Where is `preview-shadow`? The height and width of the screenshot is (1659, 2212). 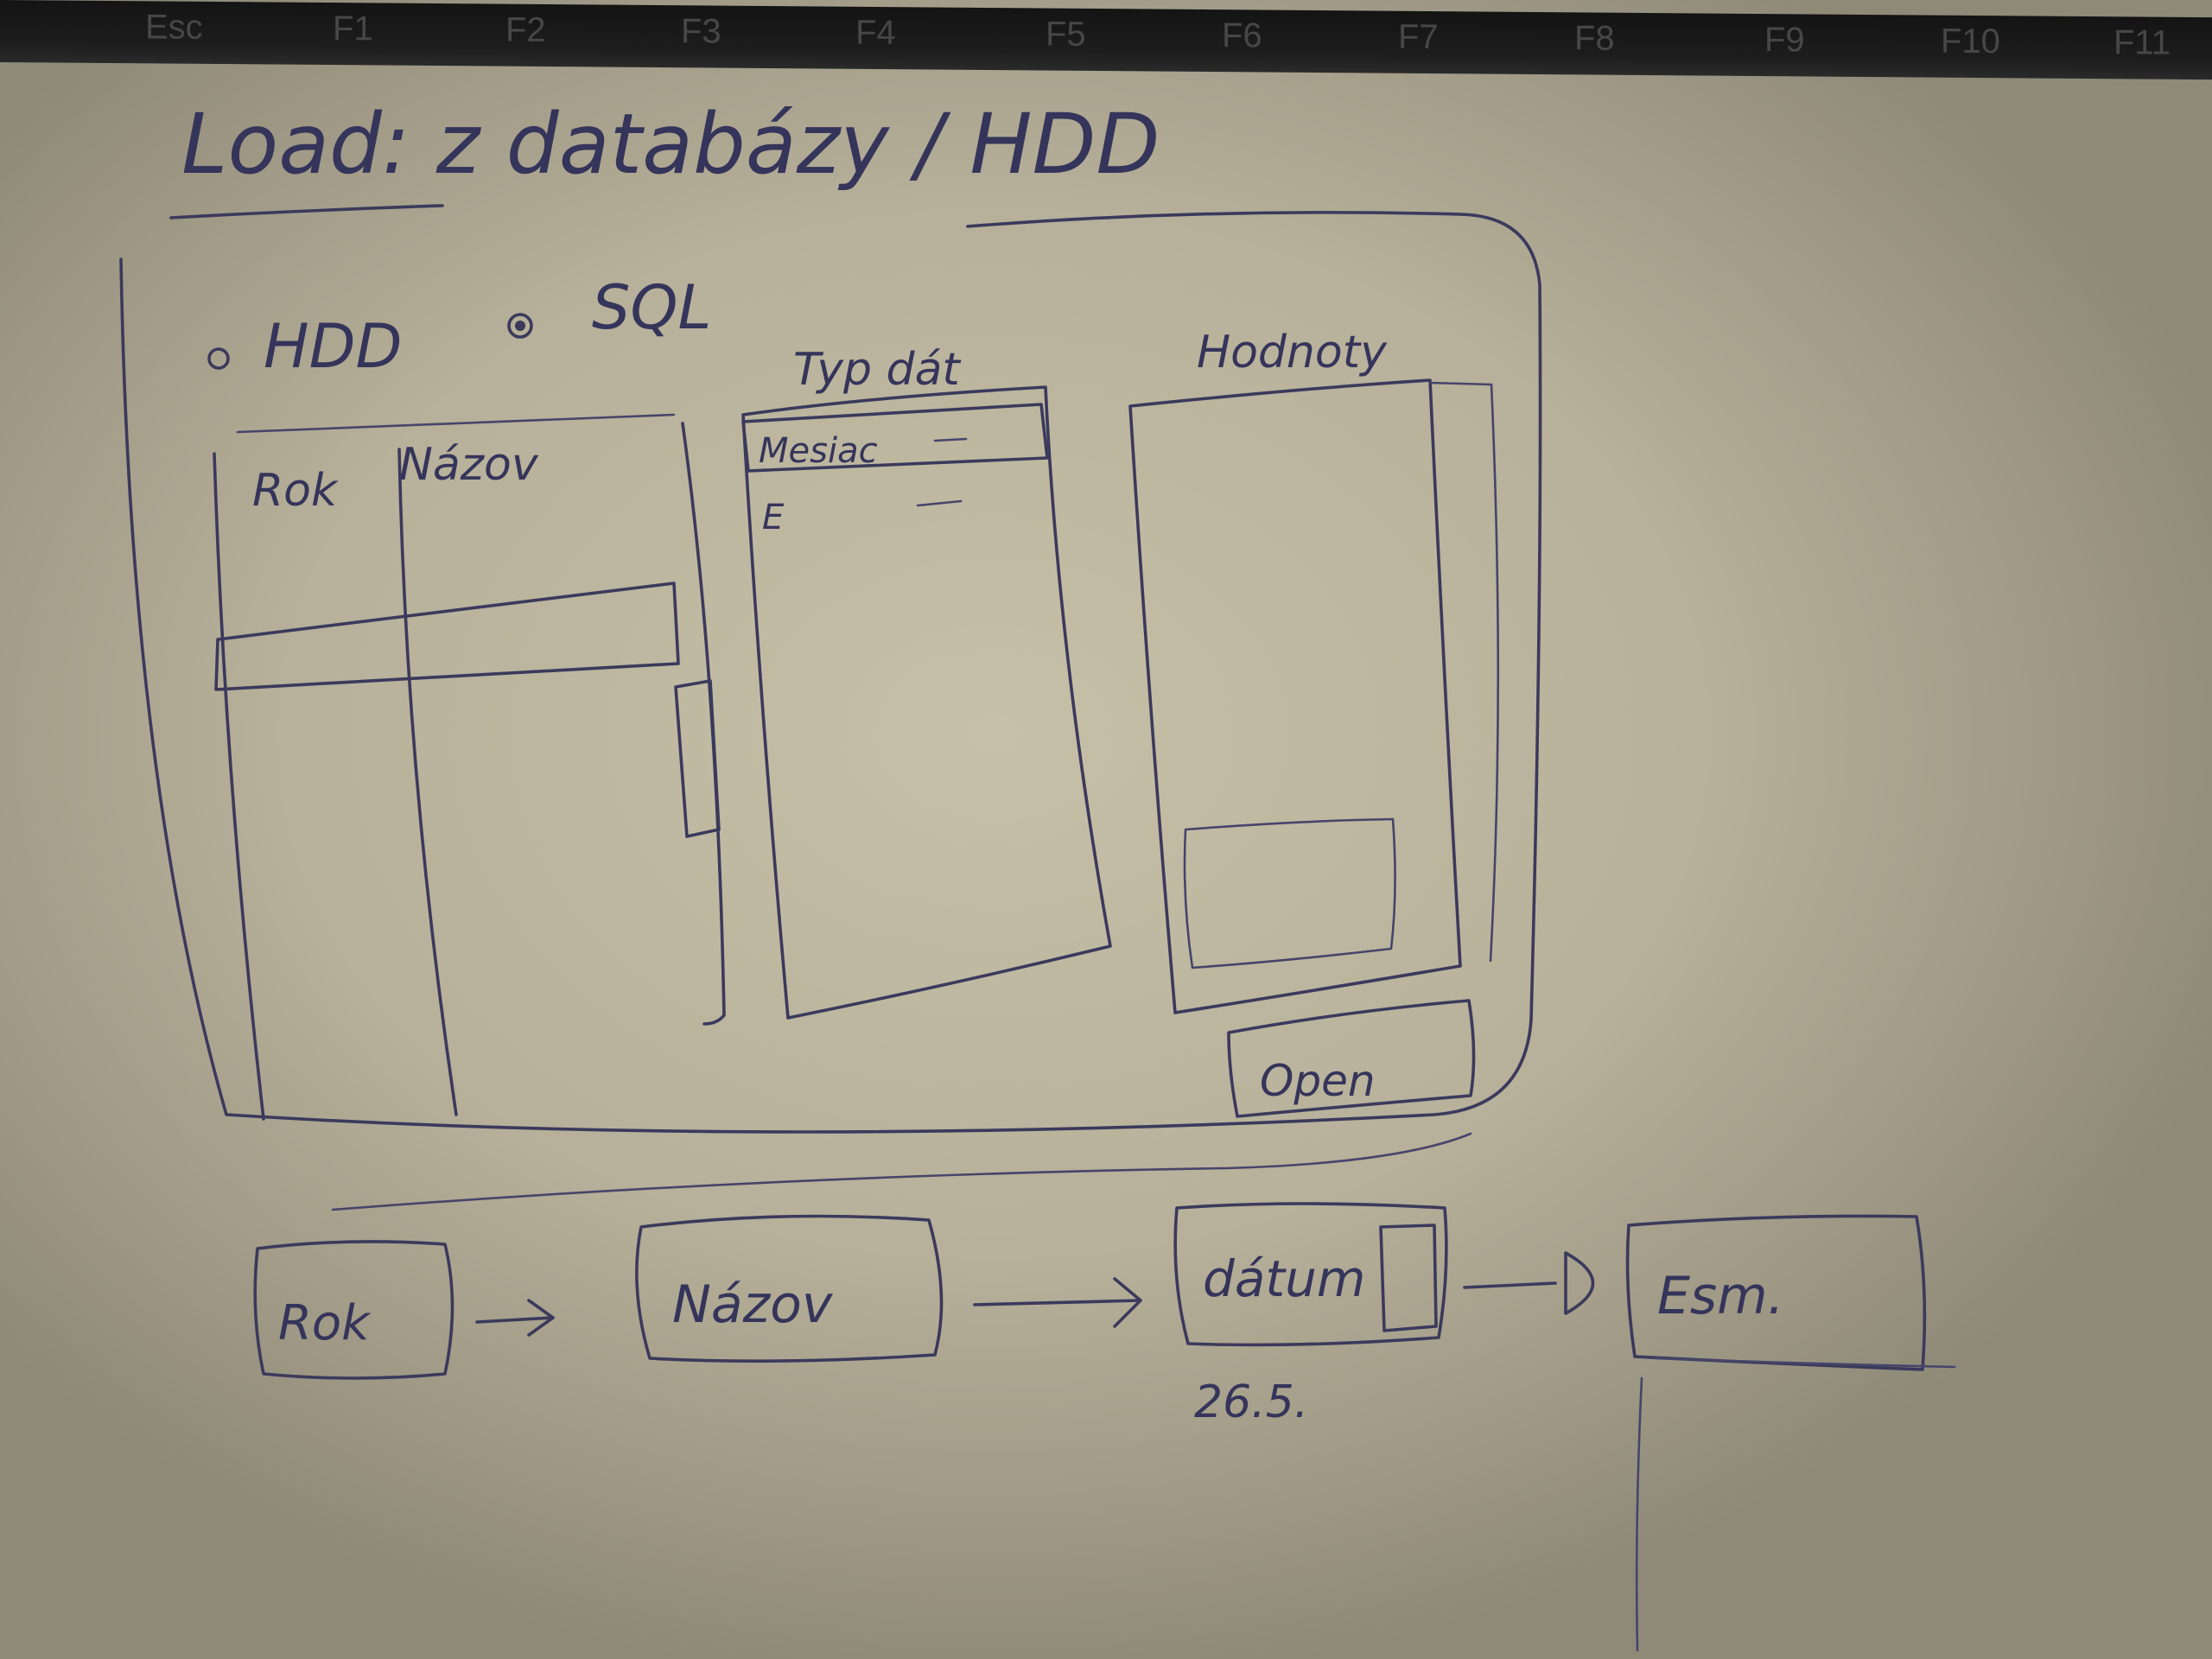
preview-shadow is located at coordinates (1464, 672).